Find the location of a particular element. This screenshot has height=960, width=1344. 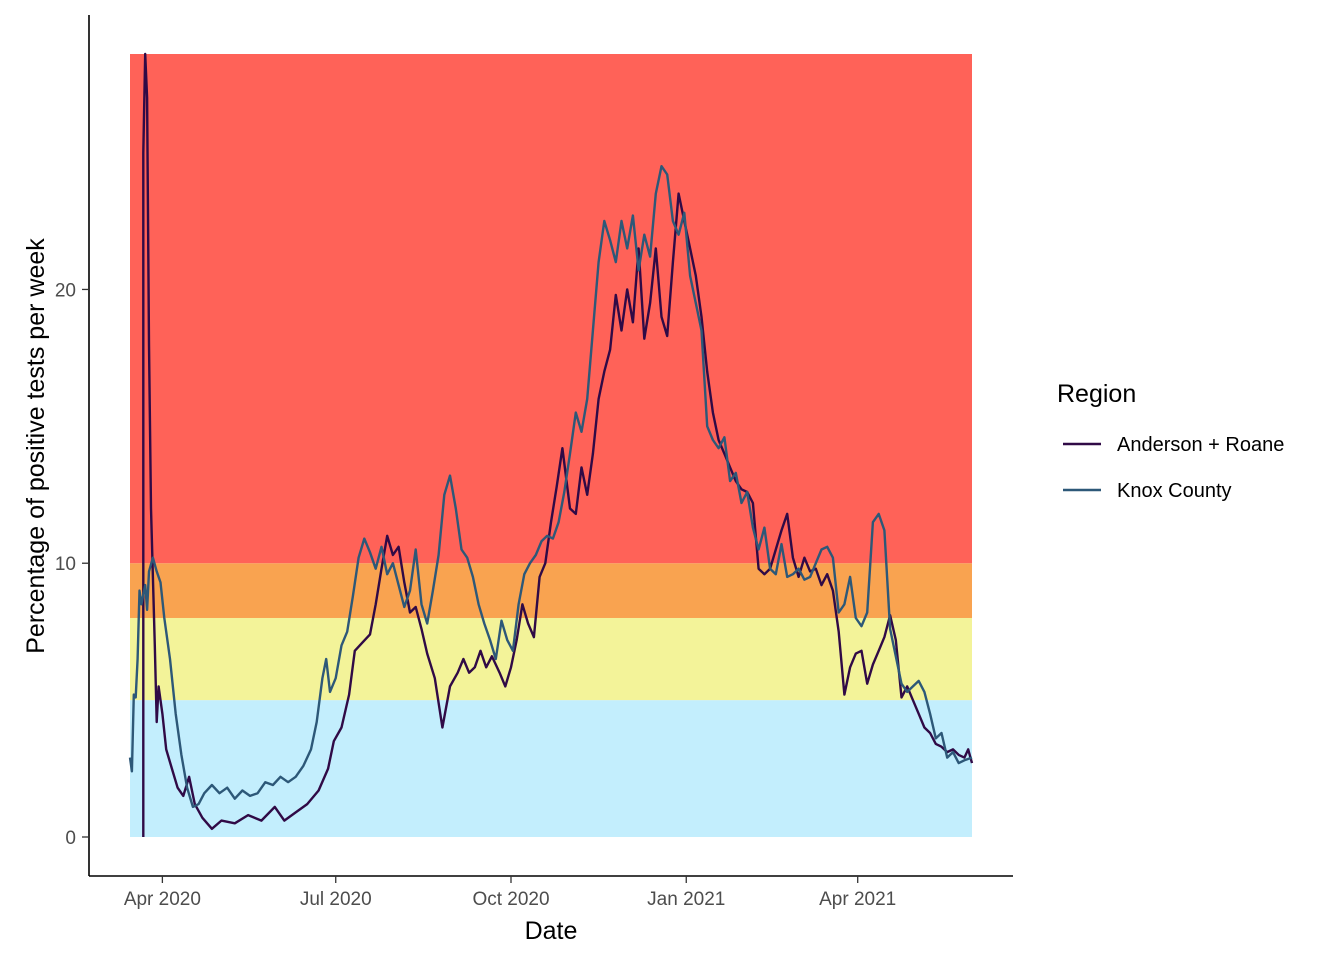

x-axis-ticks: Apr 2020 Jul 2020 Oct 2020 Jan 2021 Apr 2021 is located at coordinates (510, 893).